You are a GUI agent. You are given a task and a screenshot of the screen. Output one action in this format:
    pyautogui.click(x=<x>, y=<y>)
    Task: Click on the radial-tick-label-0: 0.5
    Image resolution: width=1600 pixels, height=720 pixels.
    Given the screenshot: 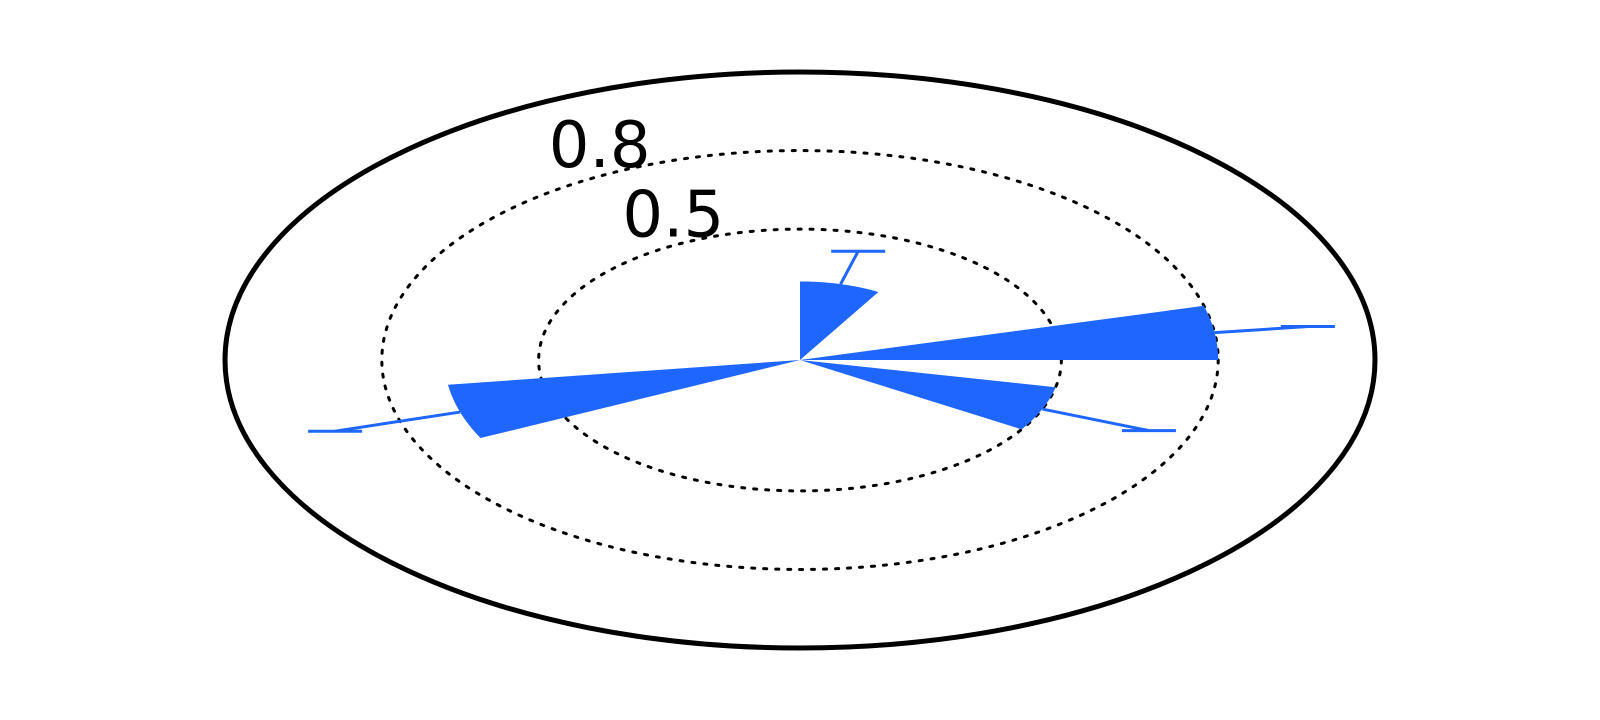 What is the action you would take?
    pyautogui.click(x=673, y=215)
    